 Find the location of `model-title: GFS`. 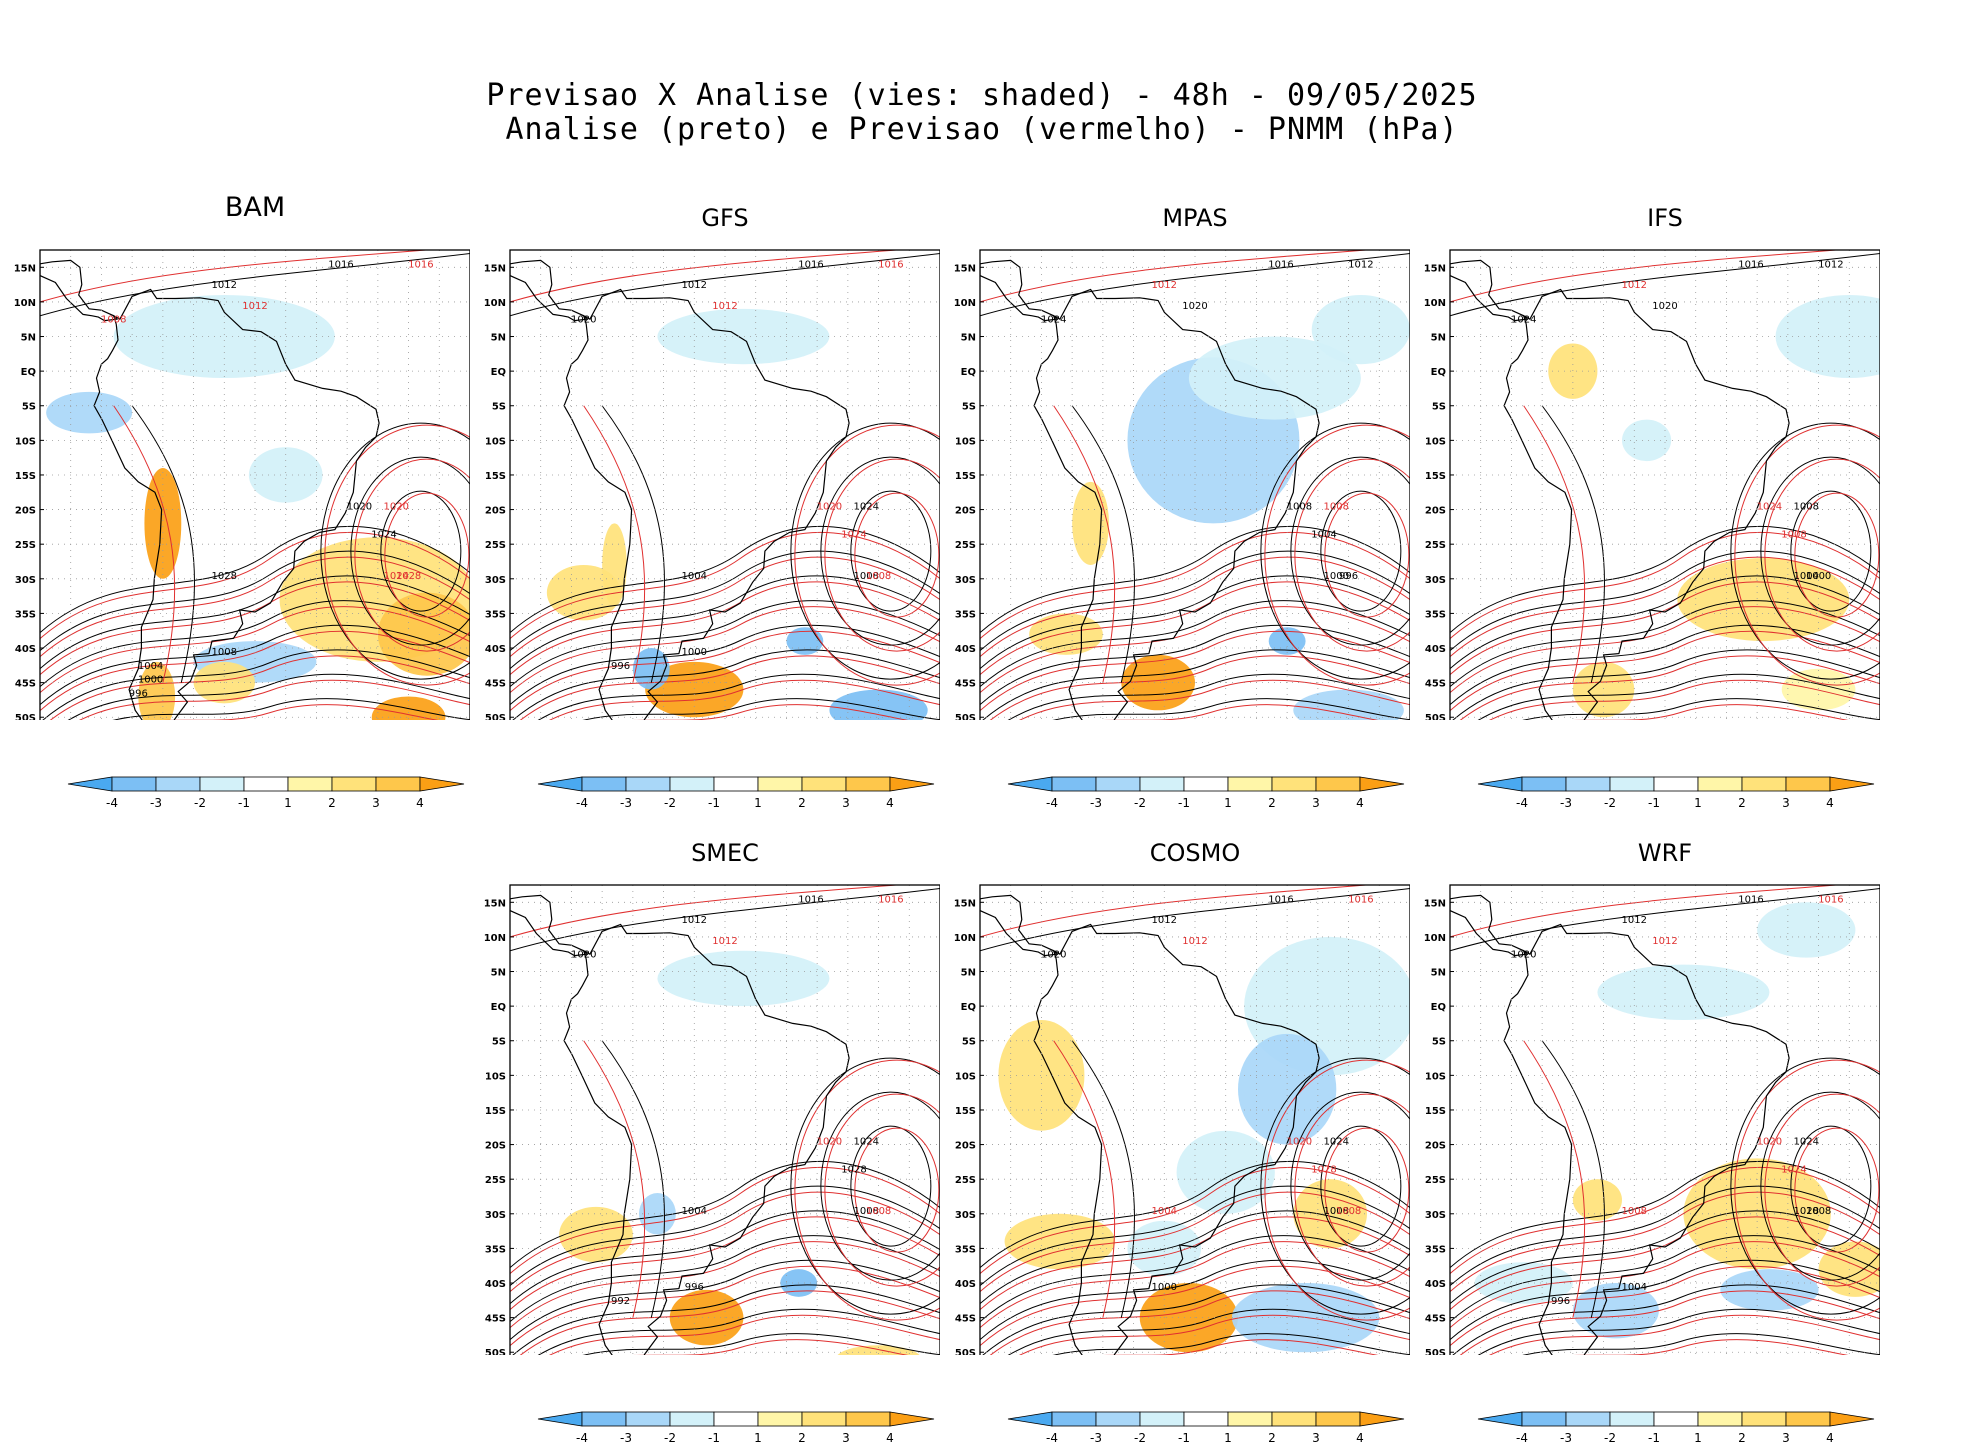

model-title: GFS is located at coordinates (725, 218).